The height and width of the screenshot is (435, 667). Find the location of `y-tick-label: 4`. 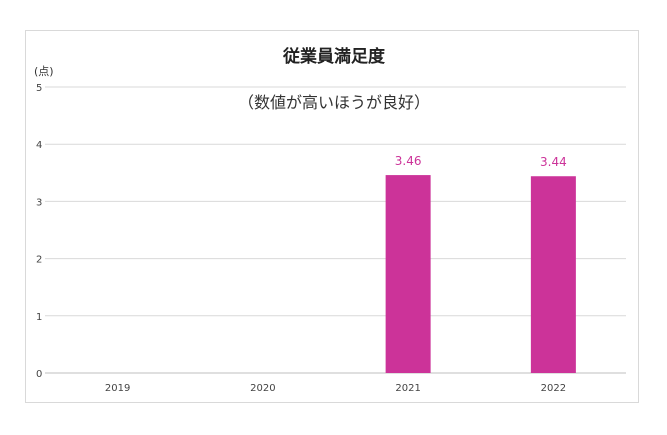

y-tick-label: 4 is located at coordinates (39, 145).